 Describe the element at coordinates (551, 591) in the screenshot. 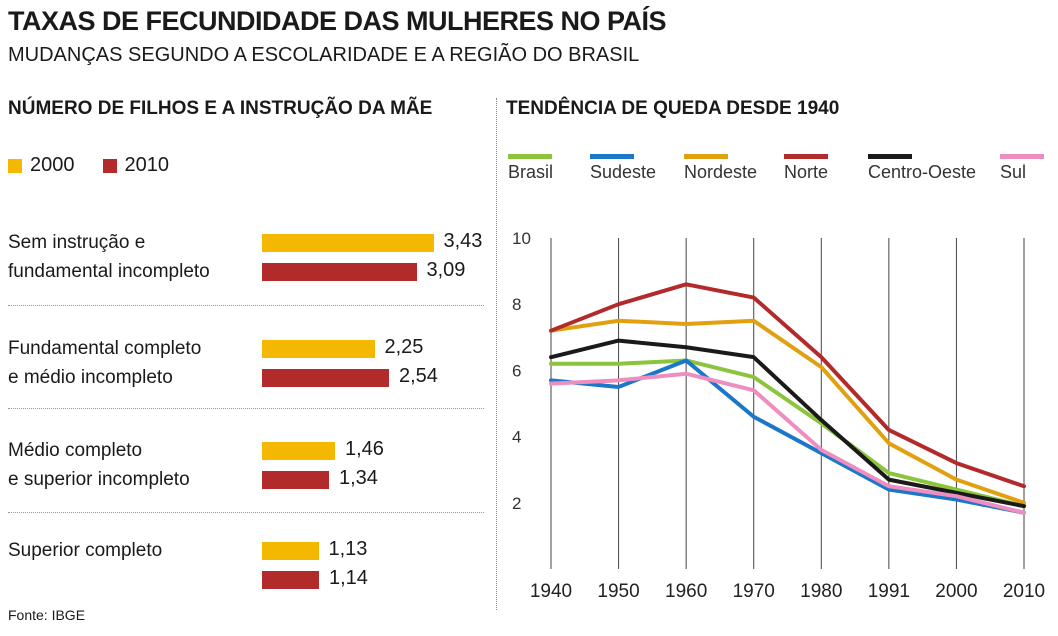

I see `x-tick-label: 1940` at that location.